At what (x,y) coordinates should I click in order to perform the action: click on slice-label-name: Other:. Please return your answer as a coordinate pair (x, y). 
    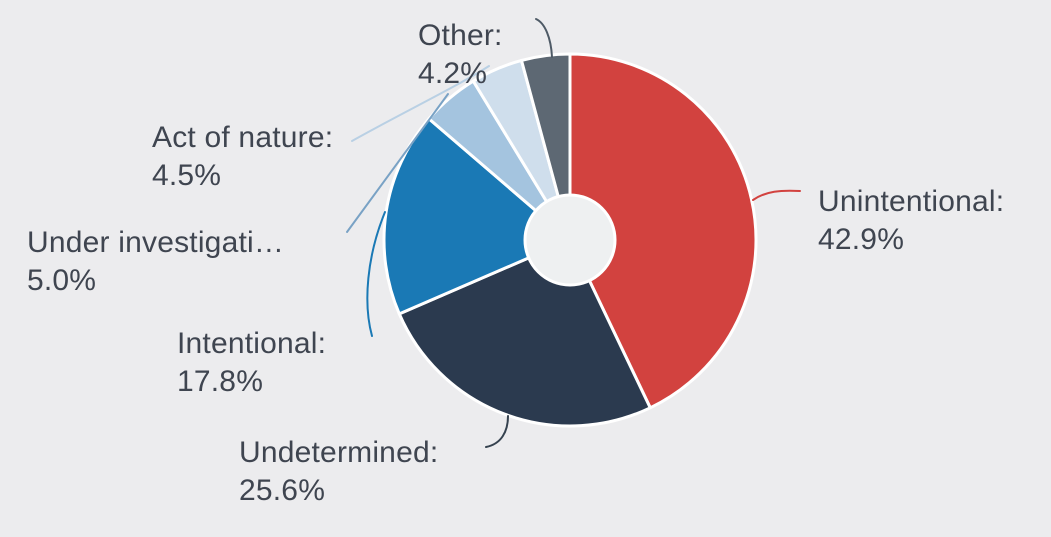
    Looking at the image, I should click on (460, 35).